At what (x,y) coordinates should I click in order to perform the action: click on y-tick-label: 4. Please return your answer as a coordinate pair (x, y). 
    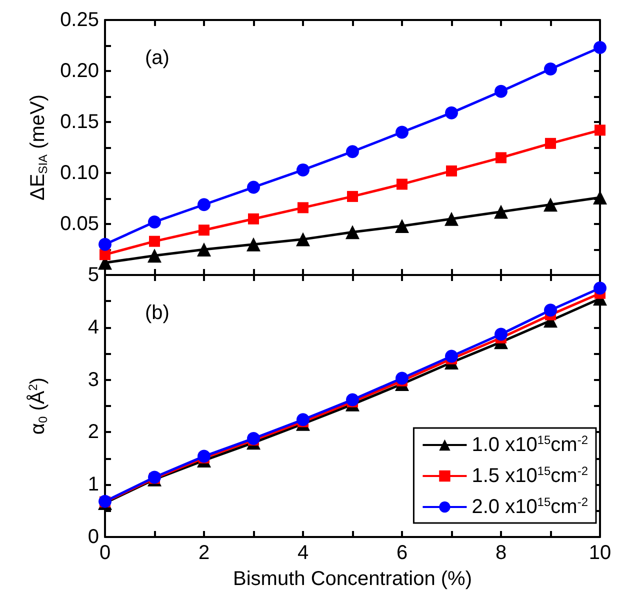
    Looking at the image, I should click on (93, 327).